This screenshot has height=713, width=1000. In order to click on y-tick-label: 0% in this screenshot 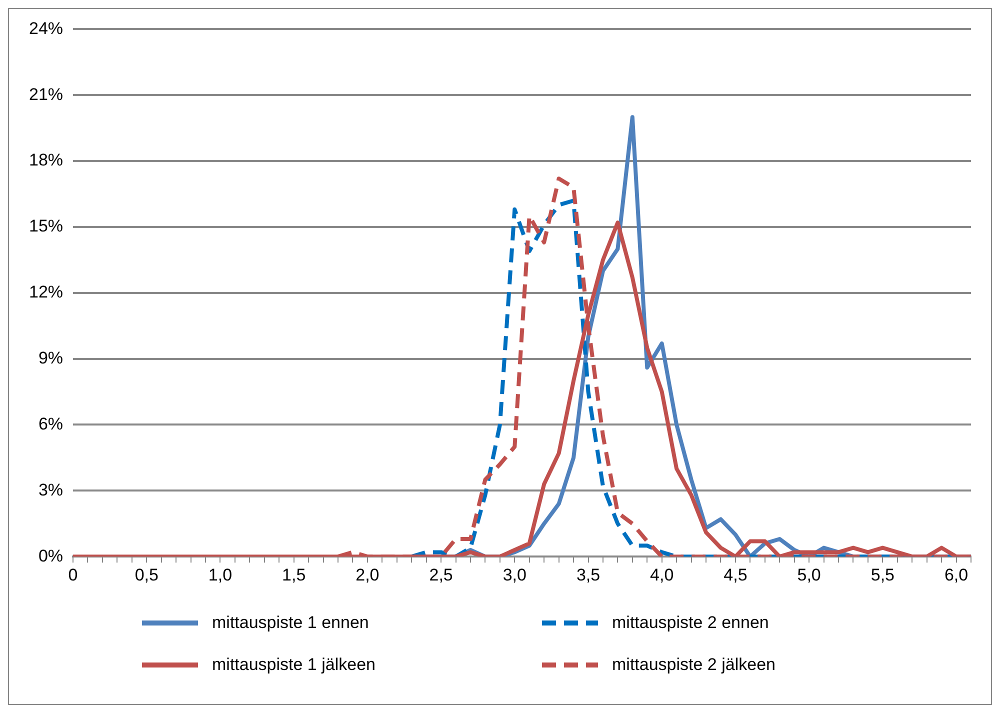, I will do `click(51, 556)`.